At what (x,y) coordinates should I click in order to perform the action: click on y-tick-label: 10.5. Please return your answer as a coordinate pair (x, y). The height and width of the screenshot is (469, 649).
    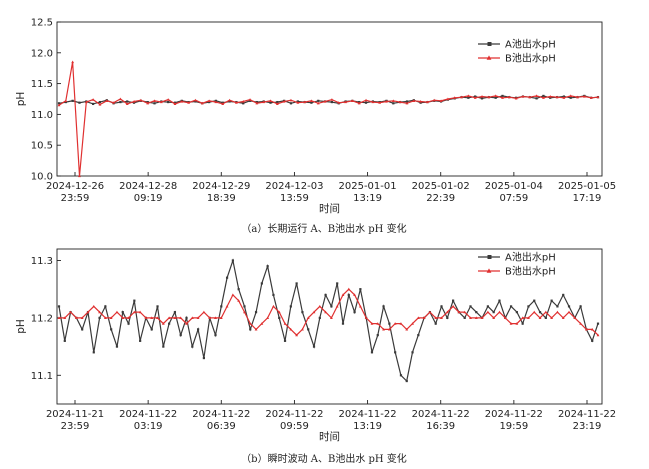
    Looking at the image, I should click on (42, 146).